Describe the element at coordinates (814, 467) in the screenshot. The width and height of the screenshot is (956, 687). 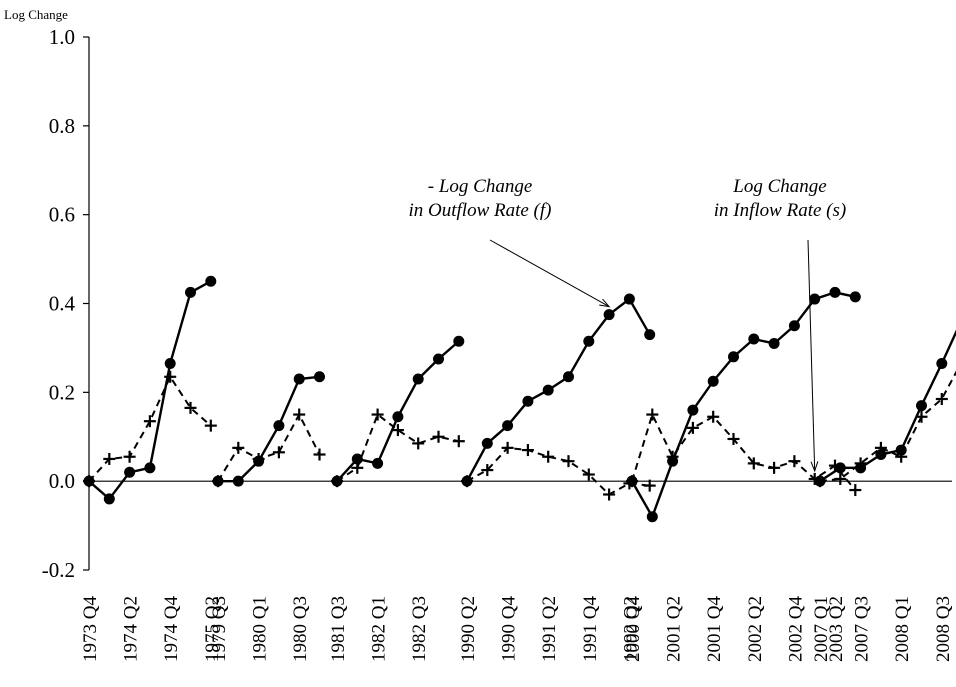
I see `annotation-arrow-head` at that location.